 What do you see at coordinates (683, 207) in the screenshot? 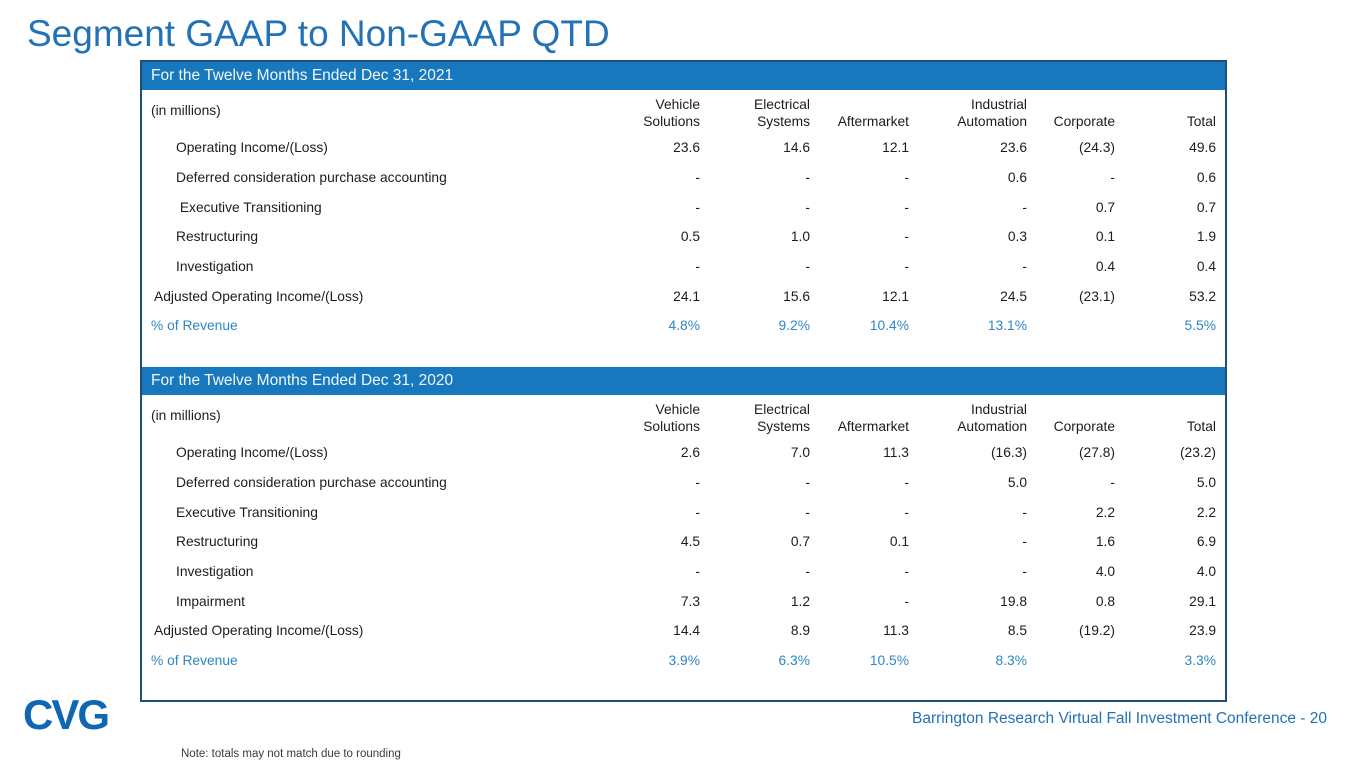
I see `table-row: Executive Transitioning - - - - 0.7 0.7` at bounding box center [683, 207].